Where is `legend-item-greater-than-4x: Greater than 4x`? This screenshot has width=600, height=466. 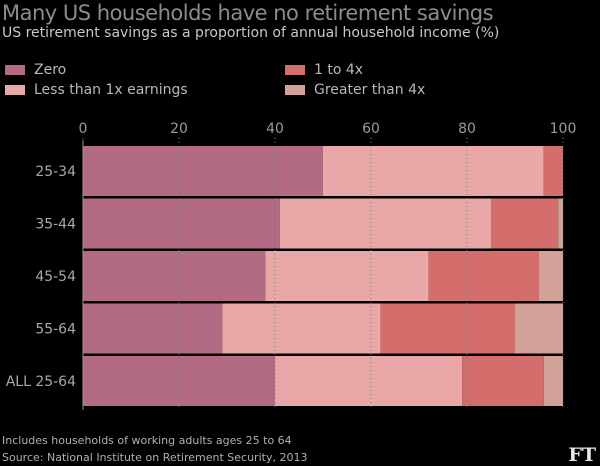 legend-item-greater-than-4x: Greater than 4x is located at coordinates (355, 90).